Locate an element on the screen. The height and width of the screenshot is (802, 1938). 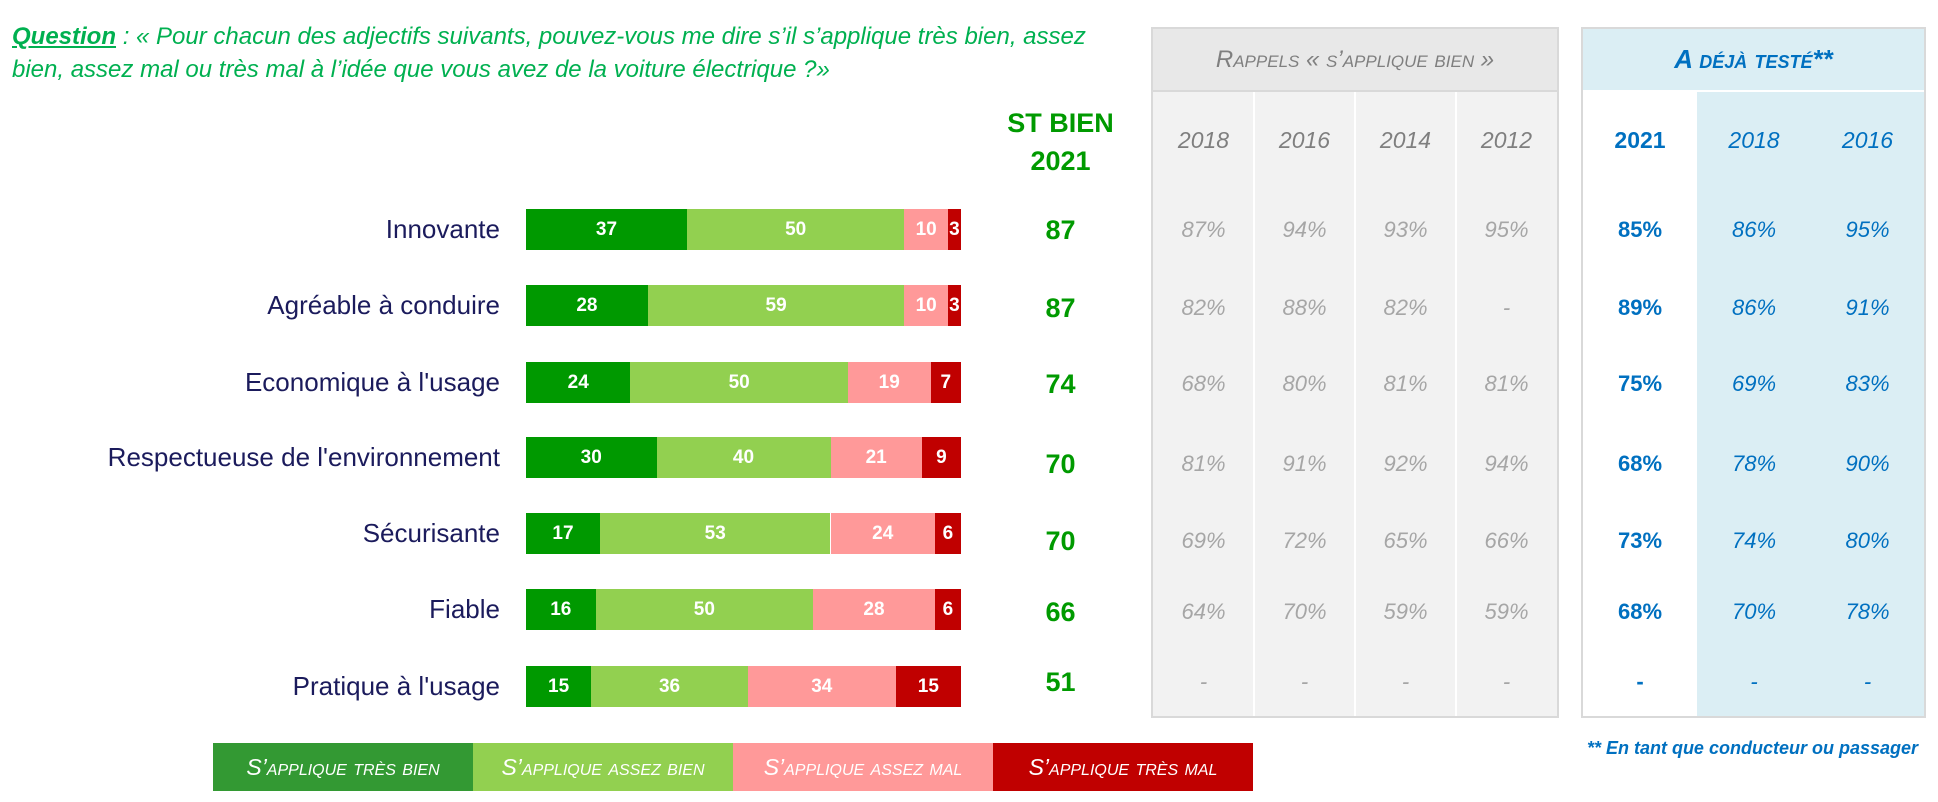
bar-segment-tres-mal: 7 is located at coordinates (945, 382).